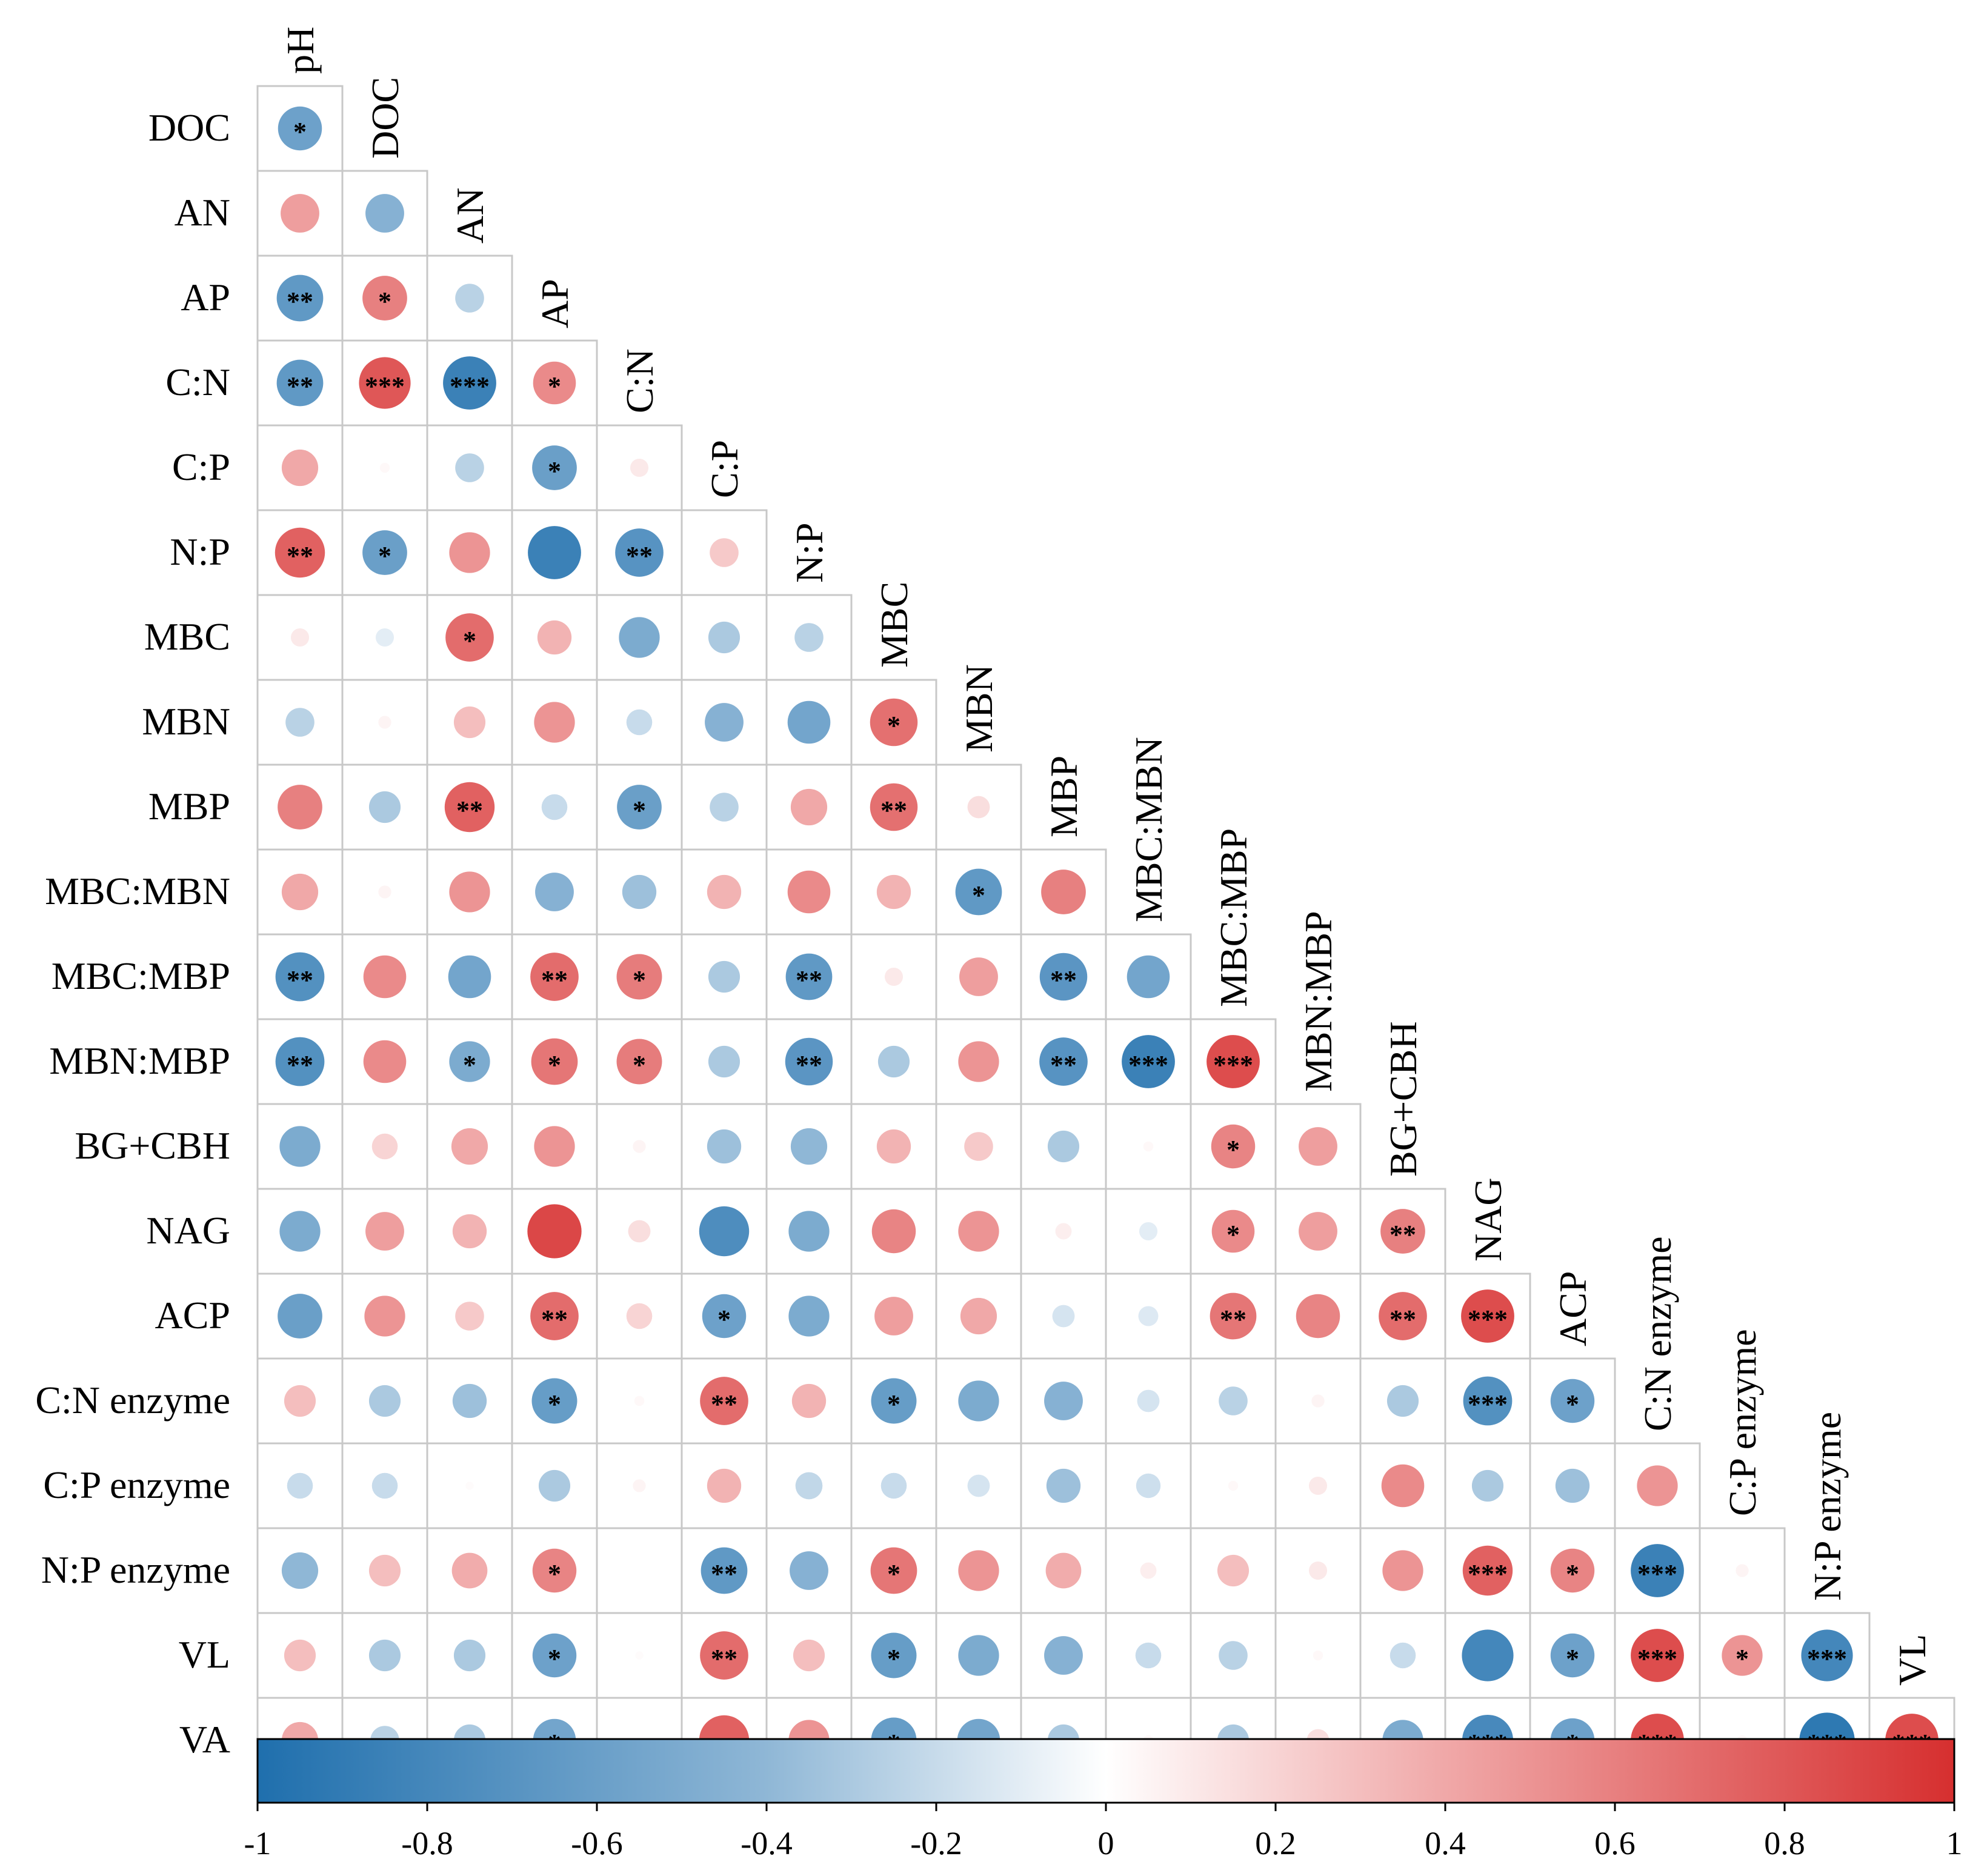  I want to click on corr-circle-n-p-enzyme-mbp, so click(1063, 1570).